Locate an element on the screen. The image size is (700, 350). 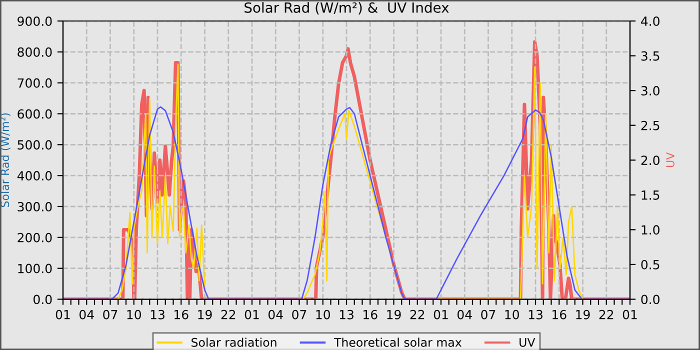
y-tick-label: 600.0 is located at coordinates (35, 114).